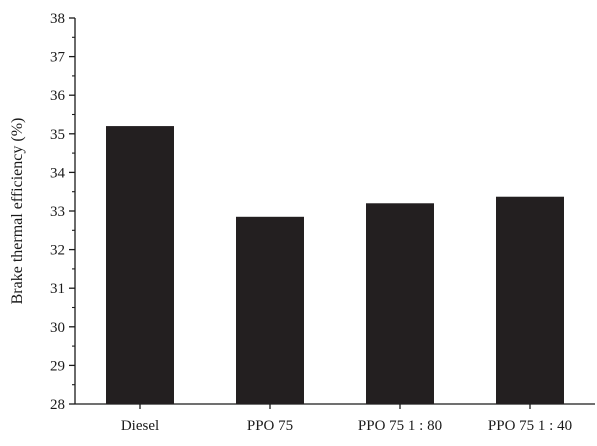 Image resolution: width=597 pixels, height=446 pixels. Describe the element at coordinates (270, 426) in the screenshot. I see `x-tick-label: PPO 75` at that location.